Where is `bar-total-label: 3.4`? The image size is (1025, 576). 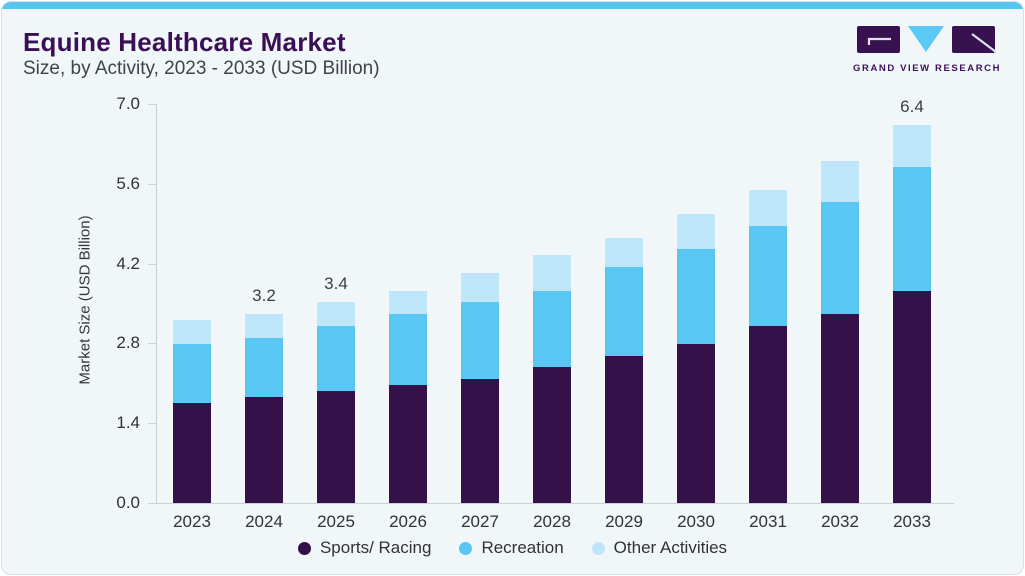
bar-total-label: 3.4 is located at coordinates (336, 284).